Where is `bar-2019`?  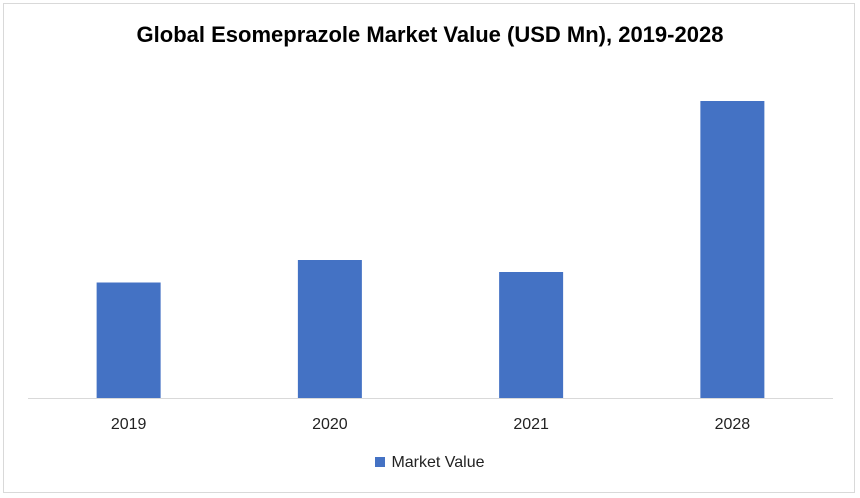 bar-2019 is located at coordinates (128, 340).